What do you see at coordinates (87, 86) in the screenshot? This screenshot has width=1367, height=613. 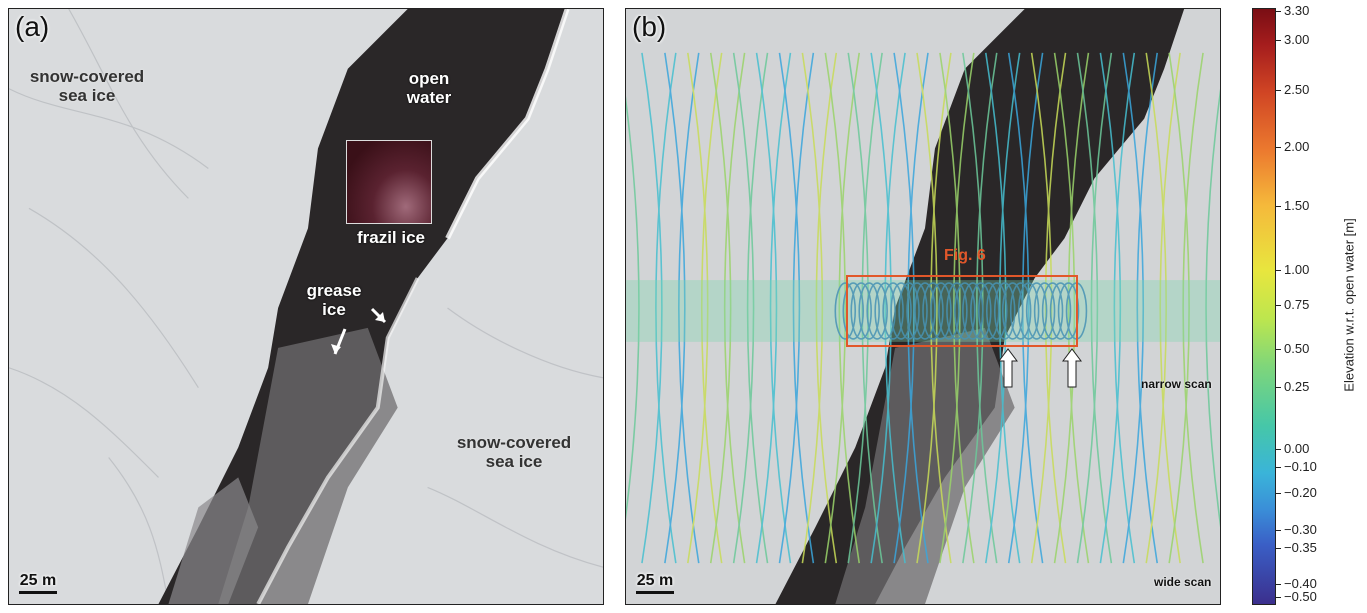 I see `snow-covered-sea-ice-label-left: snow-covered sea ice` at bounding box center [87, 86].